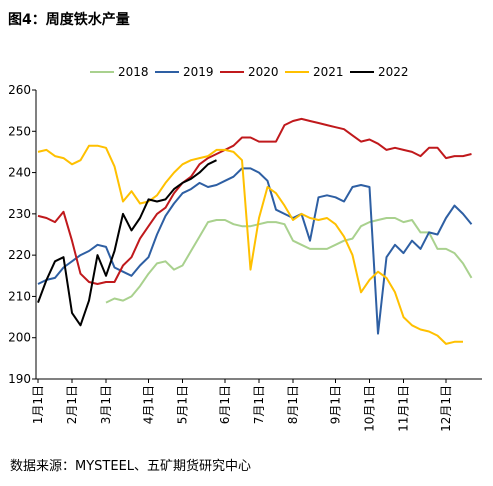 Image resolution: width=493 pixels, height=486 pixels. Describe the element at coordinates (19, 173) in the screenshot. I see `y-tick-label: 240` at that location.